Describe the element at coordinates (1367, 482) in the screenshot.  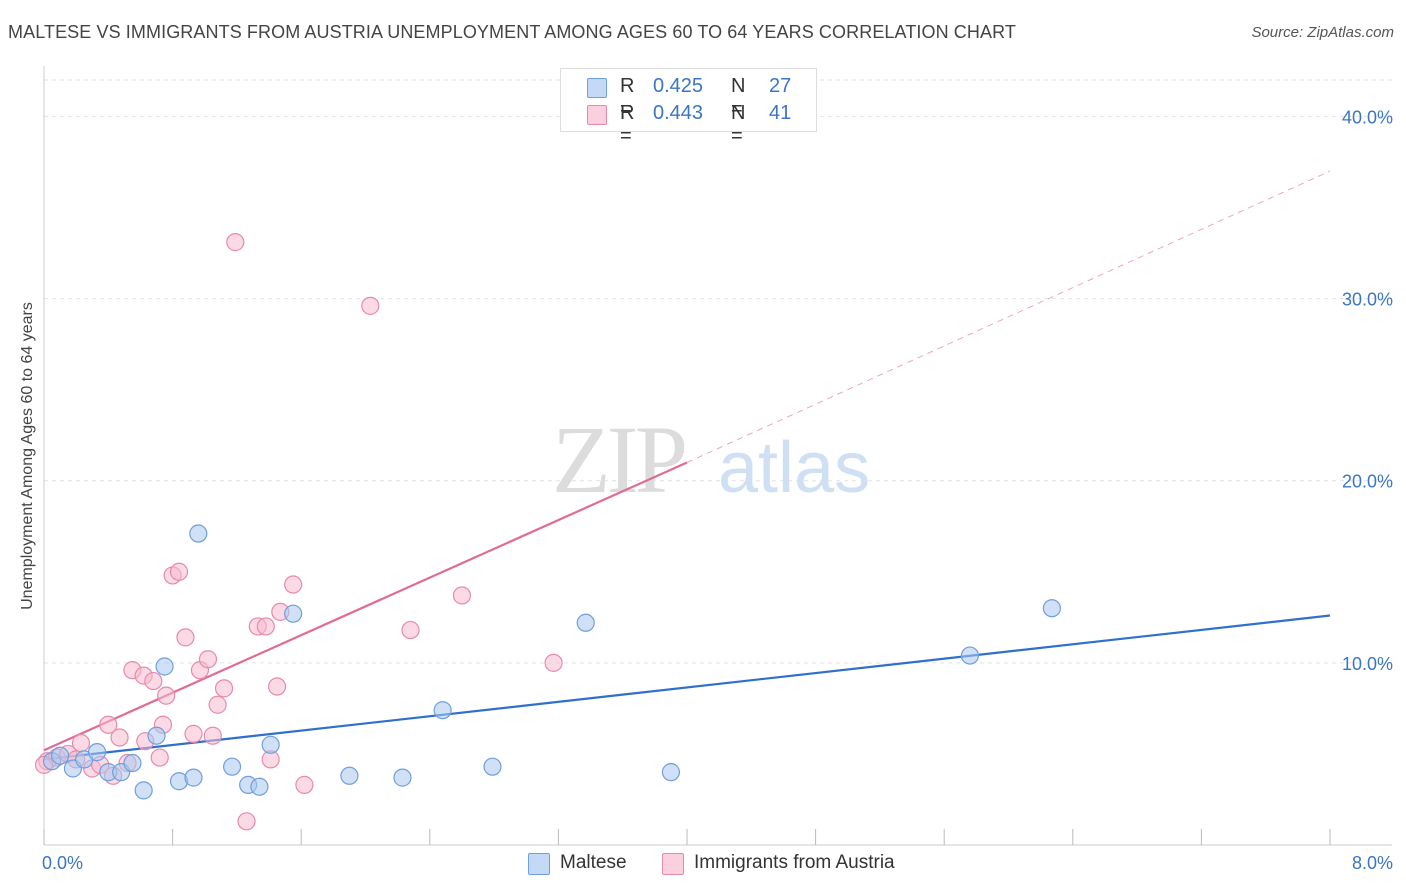
I see `y-tick-label: 20.0%` at that location.